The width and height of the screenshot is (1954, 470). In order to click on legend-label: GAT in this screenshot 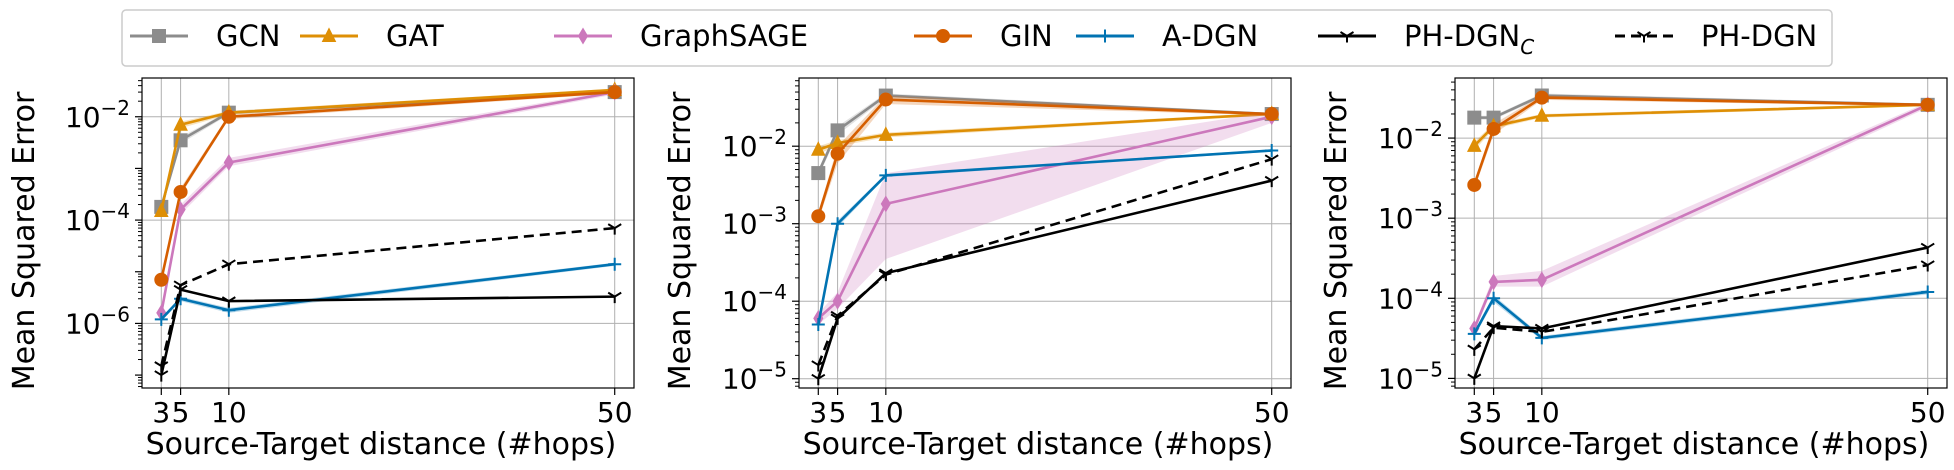, I will do `click(415, 36)`.